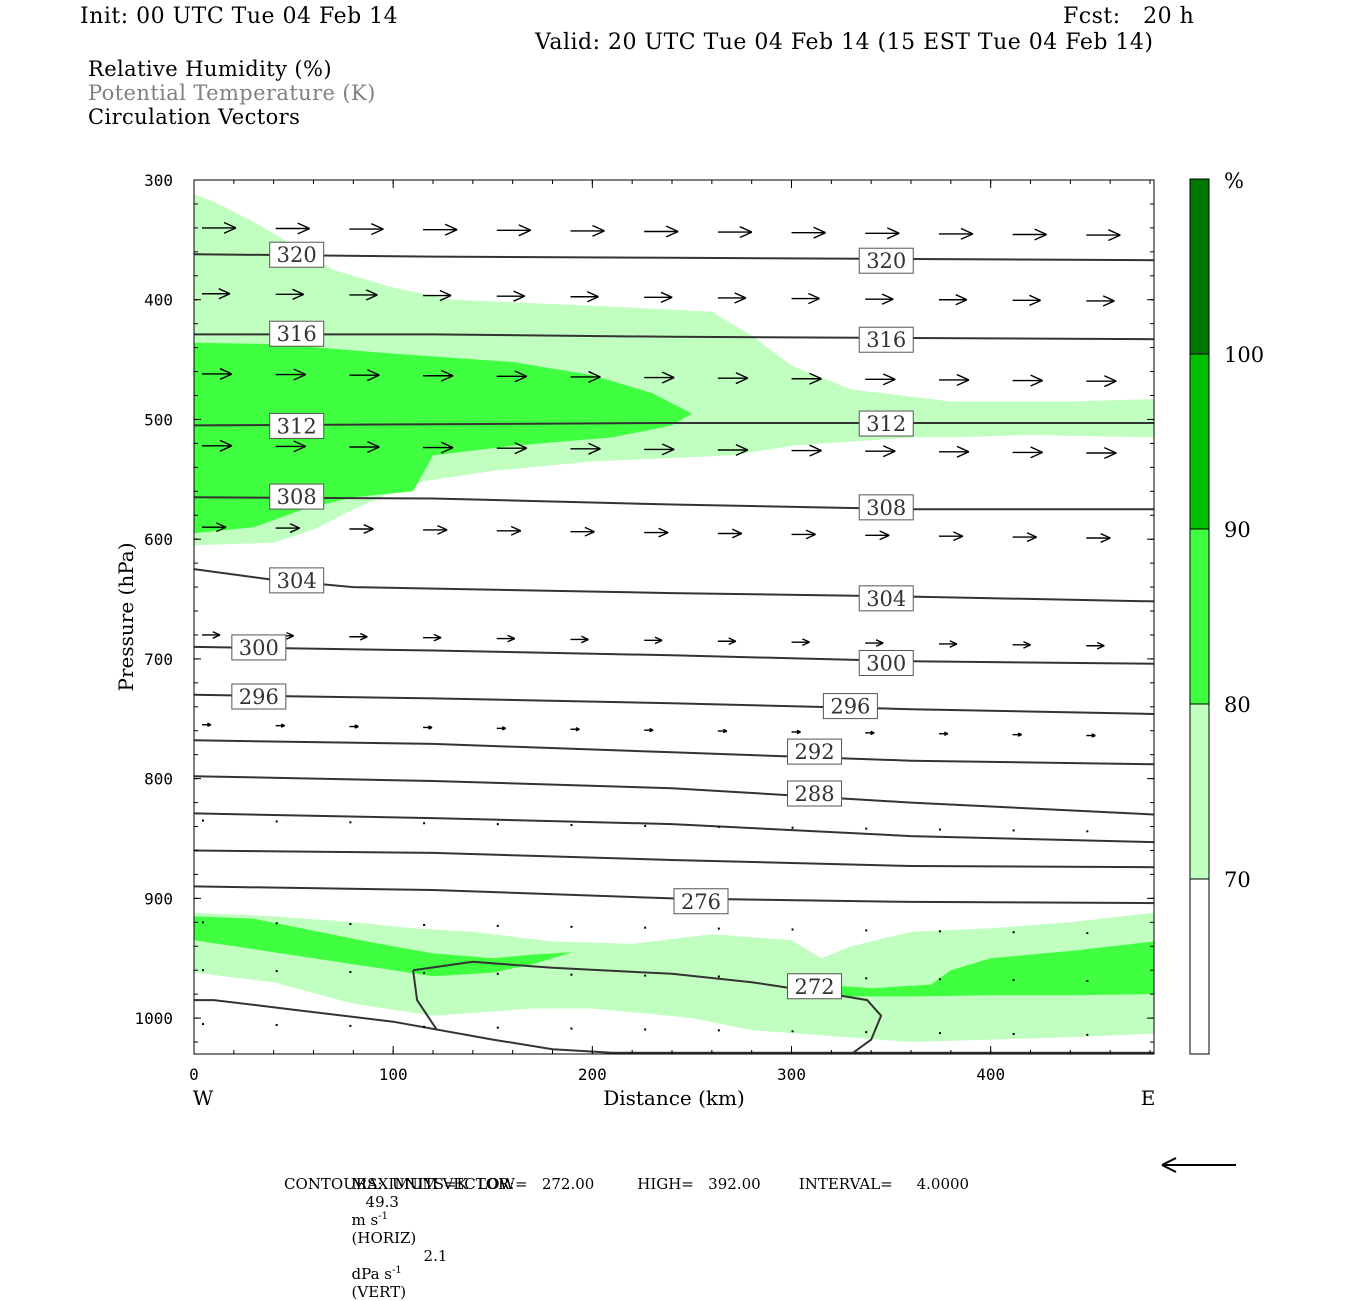  Describe the element at coordinates (815, 793) in the screenshot. I see `theta-label-288: 288` at that location.